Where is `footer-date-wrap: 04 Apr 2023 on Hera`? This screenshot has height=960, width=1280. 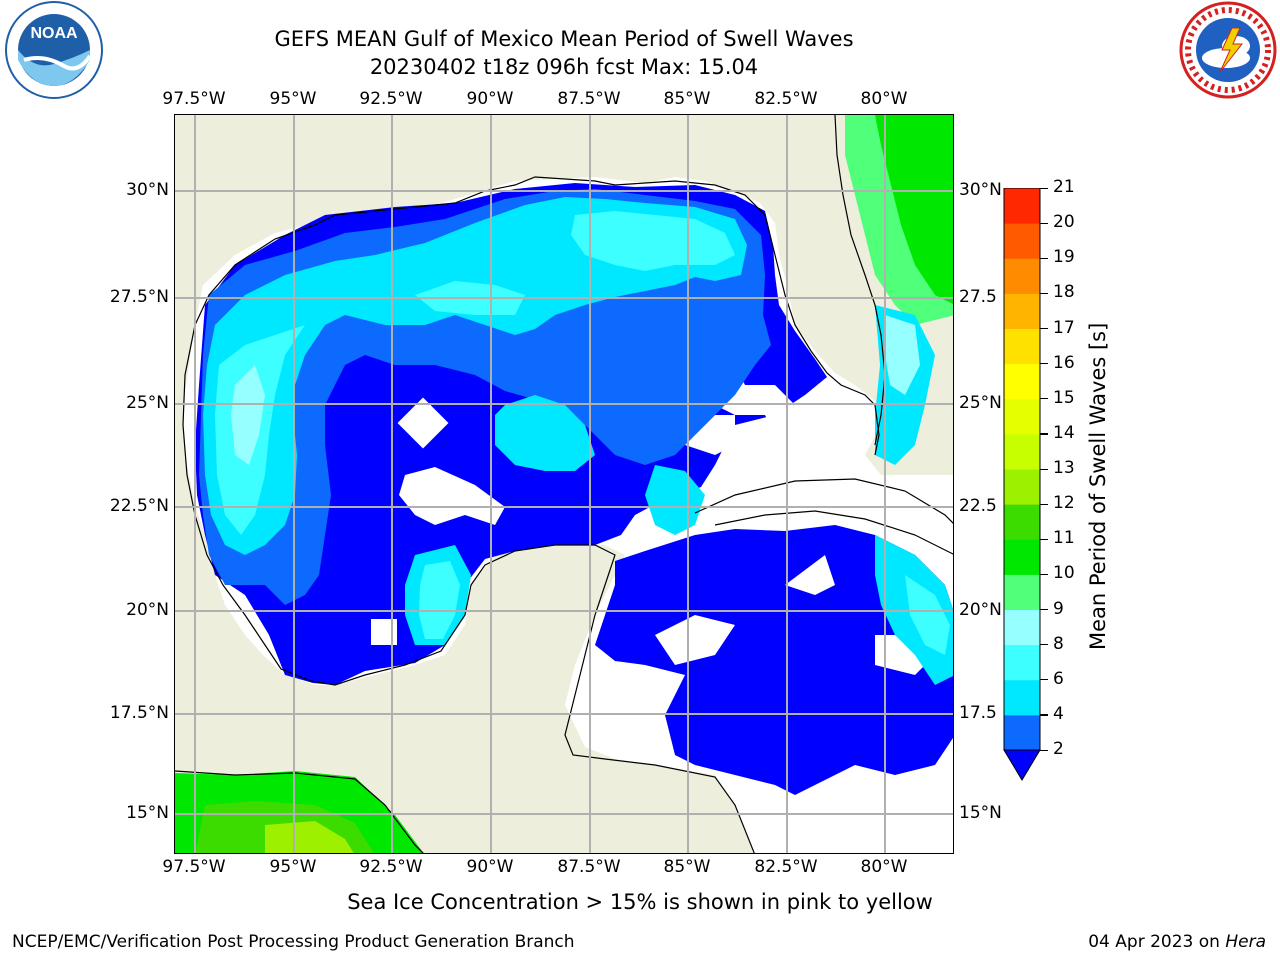 footer-date-wrap: 04 Apr 2023 on Hera is located at coordinates (1177, 942).